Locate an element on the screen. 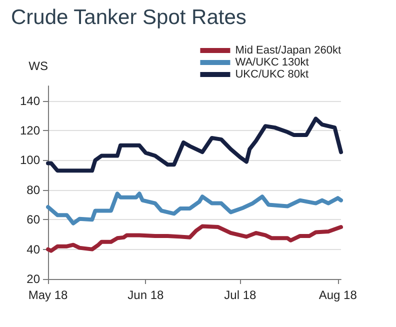 This screenshot has width=396, height=327. y-tick-label: 120 is located at coordinates (30, 131).